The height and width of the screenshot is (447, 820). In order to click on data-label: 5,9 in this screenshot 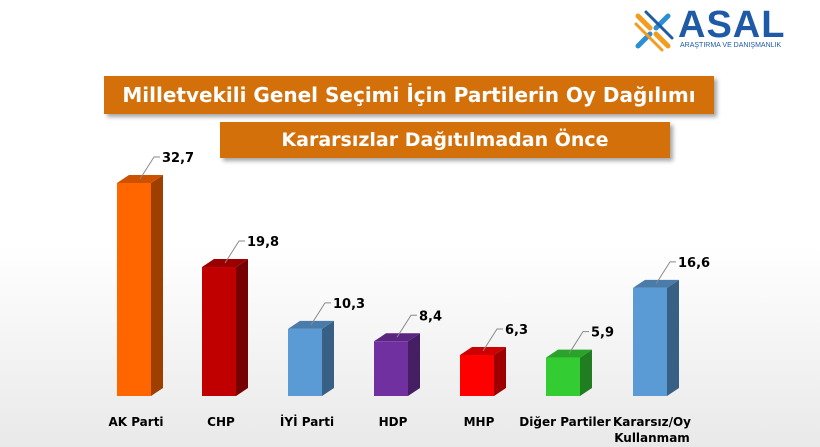, I will do `click(602, 333)`.